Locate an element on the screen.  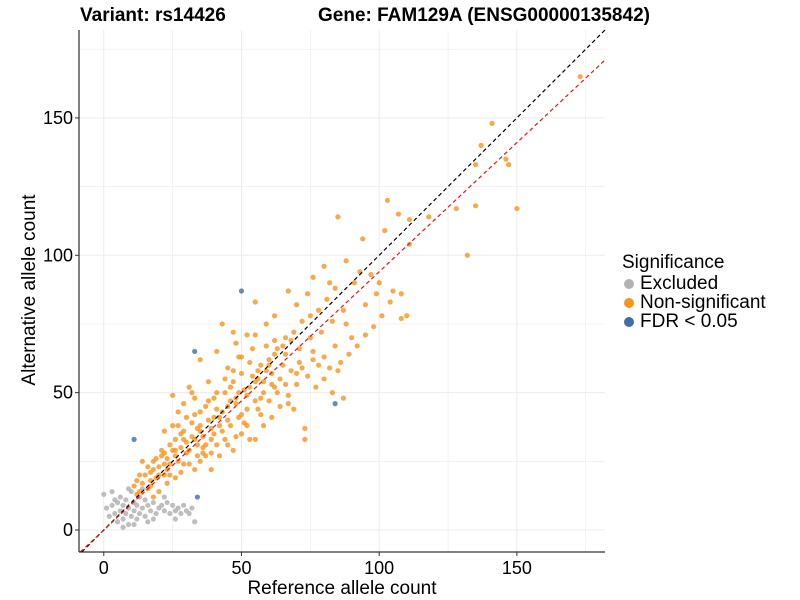
y-tick-label: 0 is located at coordinates (68, 530).